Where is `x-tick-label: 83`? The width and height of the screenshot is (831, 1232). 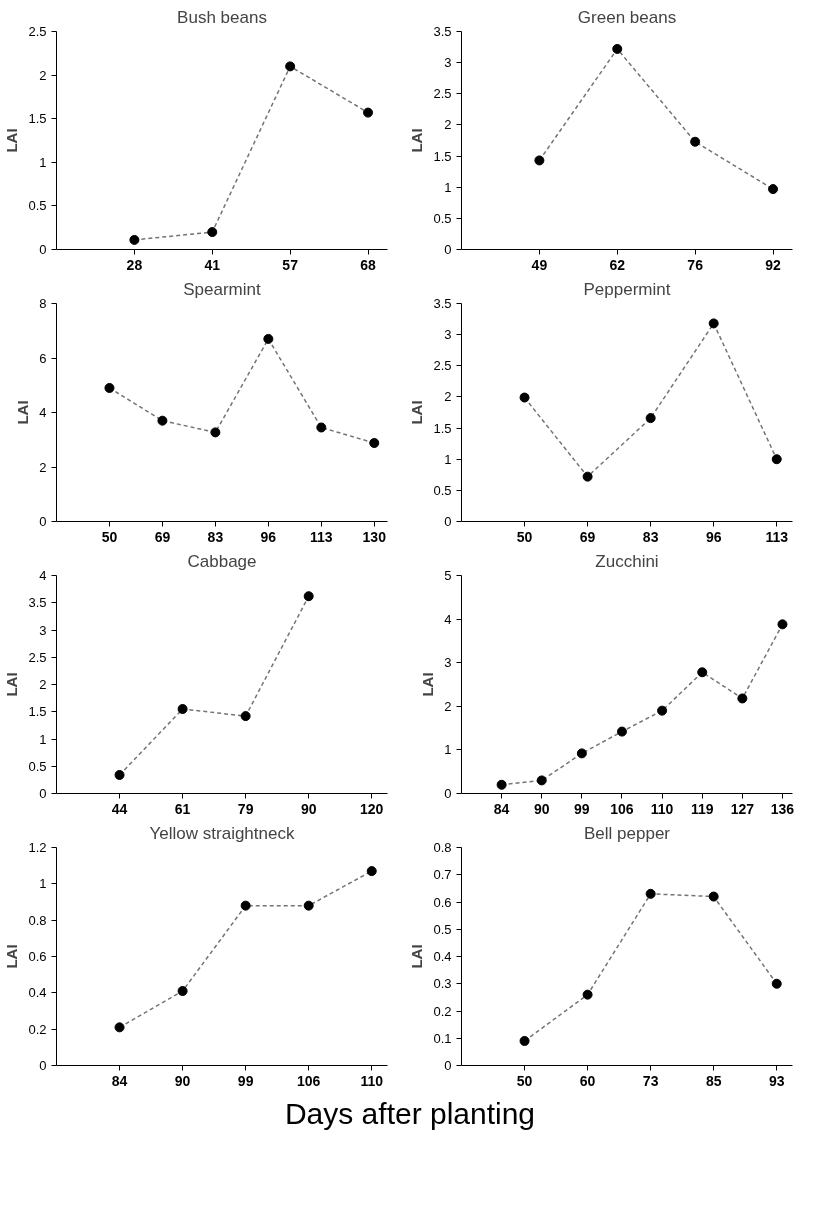
x-tick-label: 83 is located at coordinates (215, 536).